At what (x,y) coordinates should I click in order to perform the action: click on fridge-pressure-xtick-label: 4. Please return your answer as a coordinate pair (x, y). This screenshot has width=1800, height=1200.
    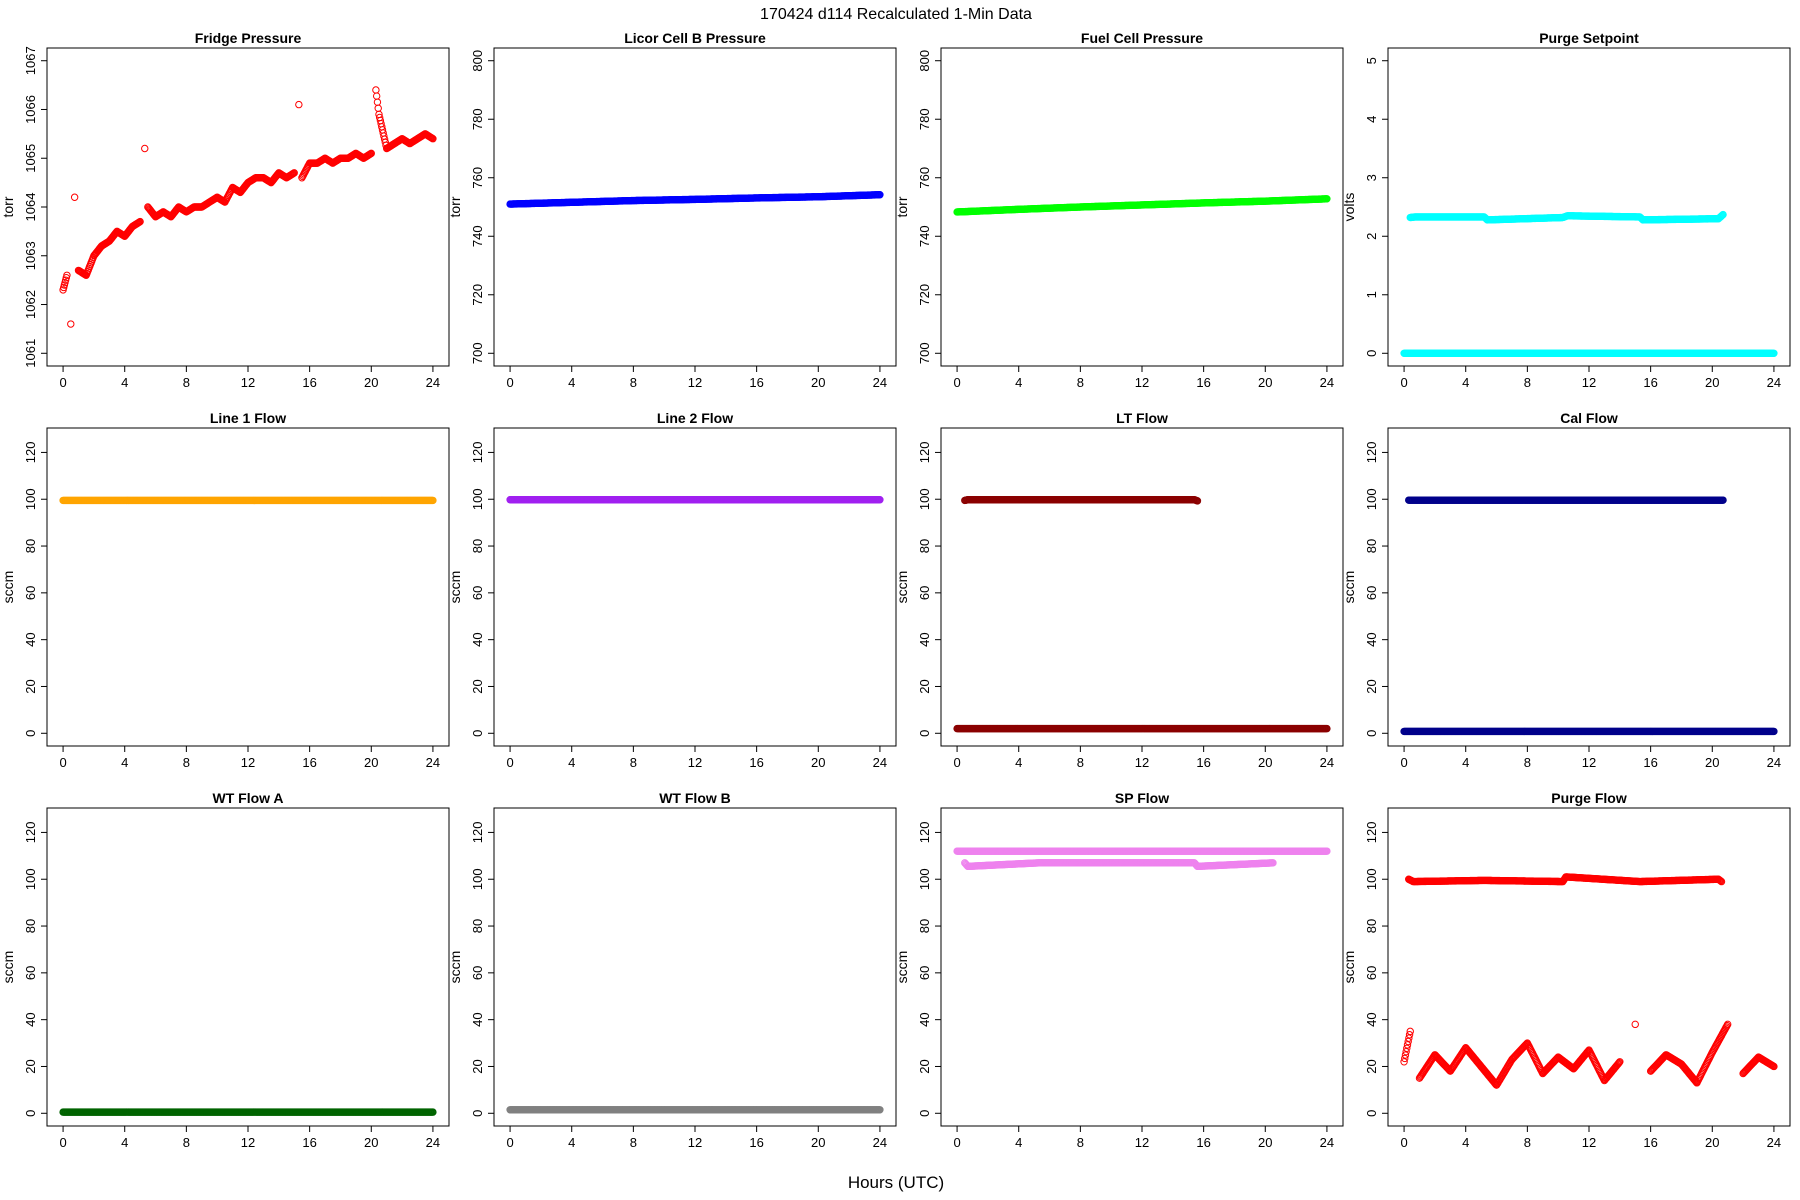
    Looking at the image, I should click on (124, 382).